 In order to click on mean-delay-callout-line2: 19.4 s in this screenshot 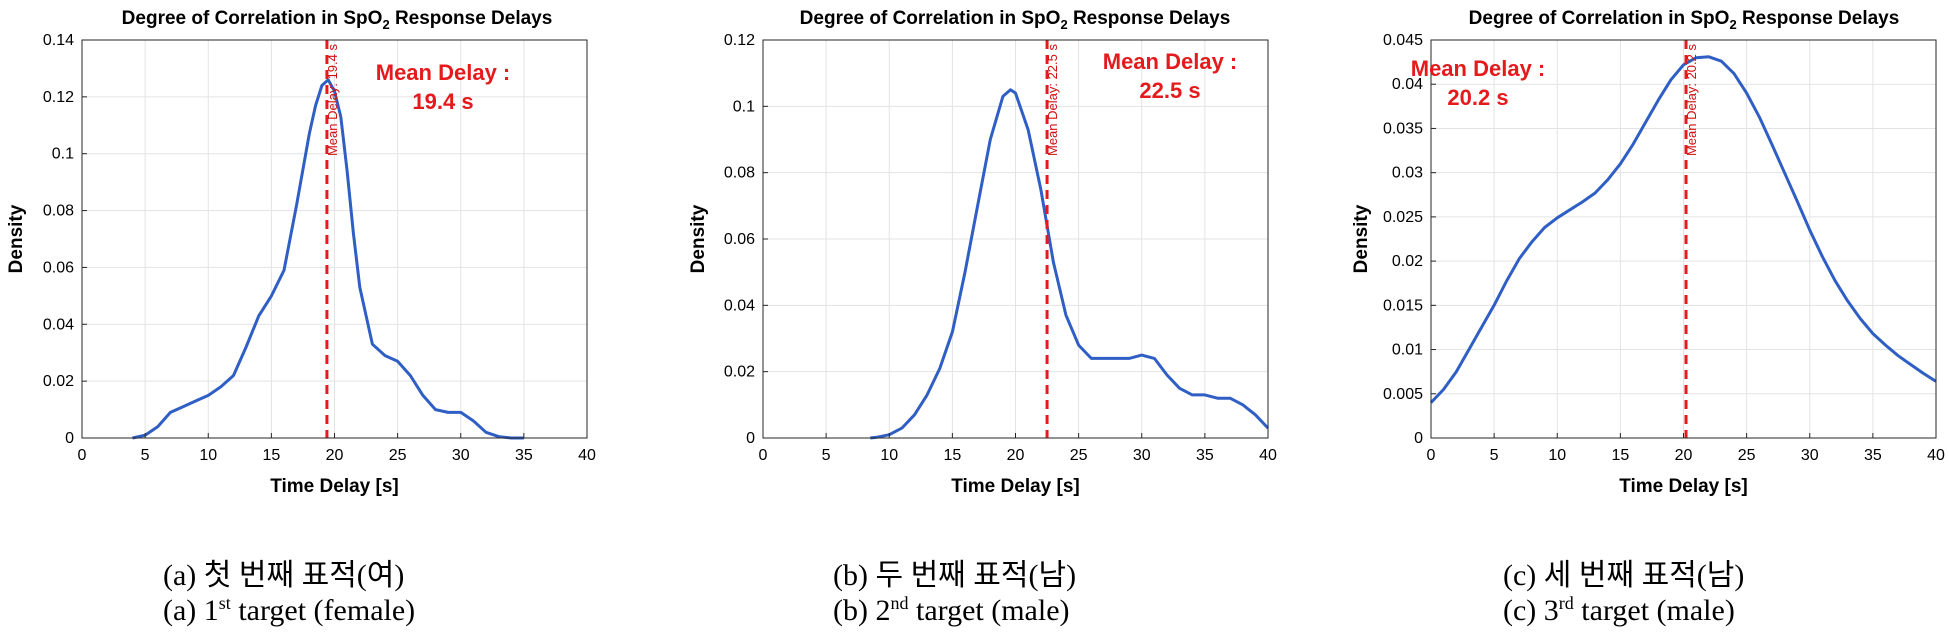, I will do `click(442, 101)`.